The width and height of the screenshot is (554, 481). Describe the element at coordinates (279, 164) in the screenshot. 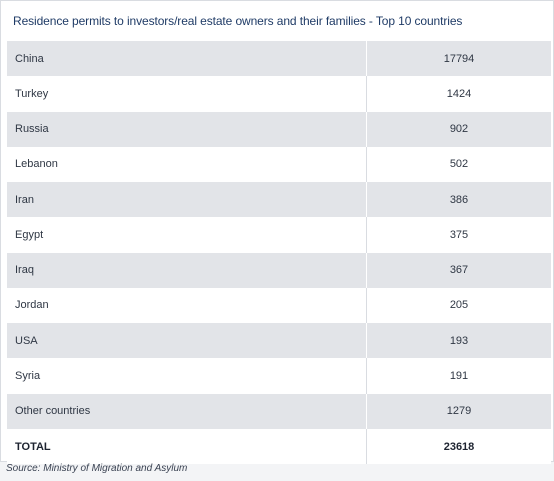

I see `table-row: Lebanon 502` at that location.